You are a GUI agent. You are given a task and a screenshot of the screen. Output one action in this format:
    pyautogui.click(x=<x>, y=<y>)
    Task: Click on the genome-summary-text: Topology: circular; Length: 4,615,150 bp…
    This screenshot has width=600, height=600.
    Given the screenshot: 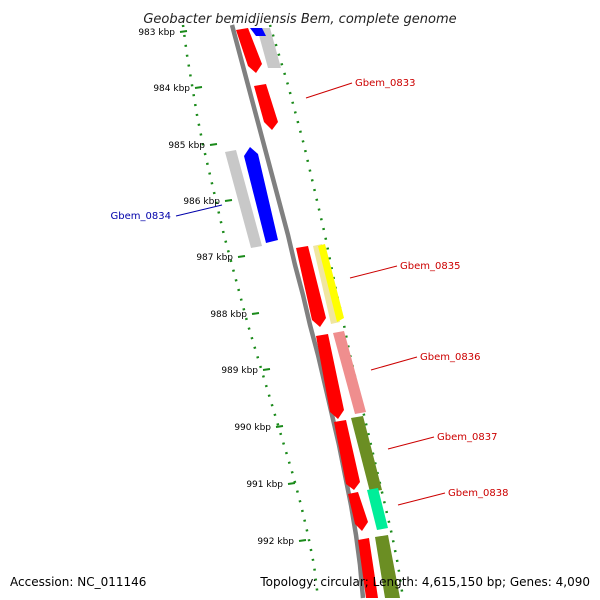 What is the action you would take?
    pyautogui.click(x=424, y=582)
    